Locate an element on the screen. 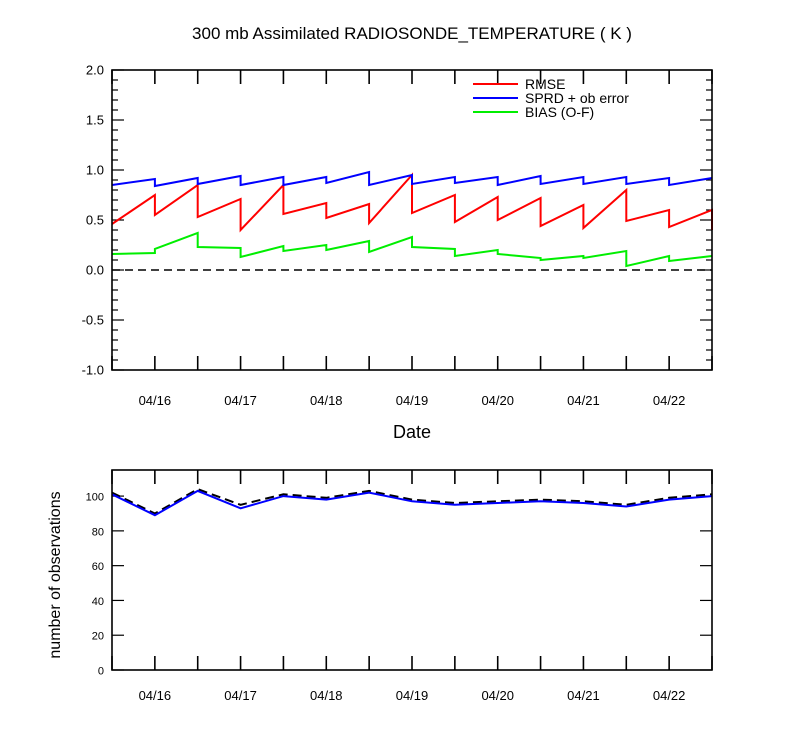 The image size is (800, 750). y-tick-label: 2.0 is located at coordinates (95, 70).